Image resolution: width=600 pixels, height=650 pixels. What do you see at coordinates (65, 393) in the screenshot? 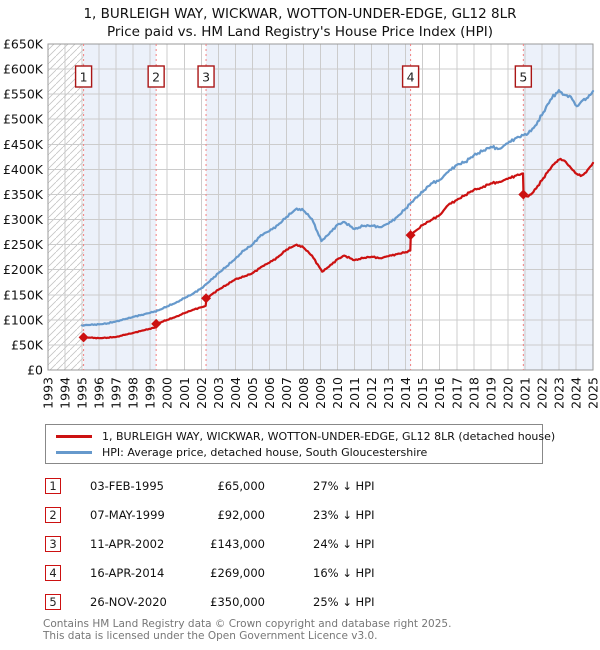
I see `x-axis-label: 1994` at bounding box center [65, 393].